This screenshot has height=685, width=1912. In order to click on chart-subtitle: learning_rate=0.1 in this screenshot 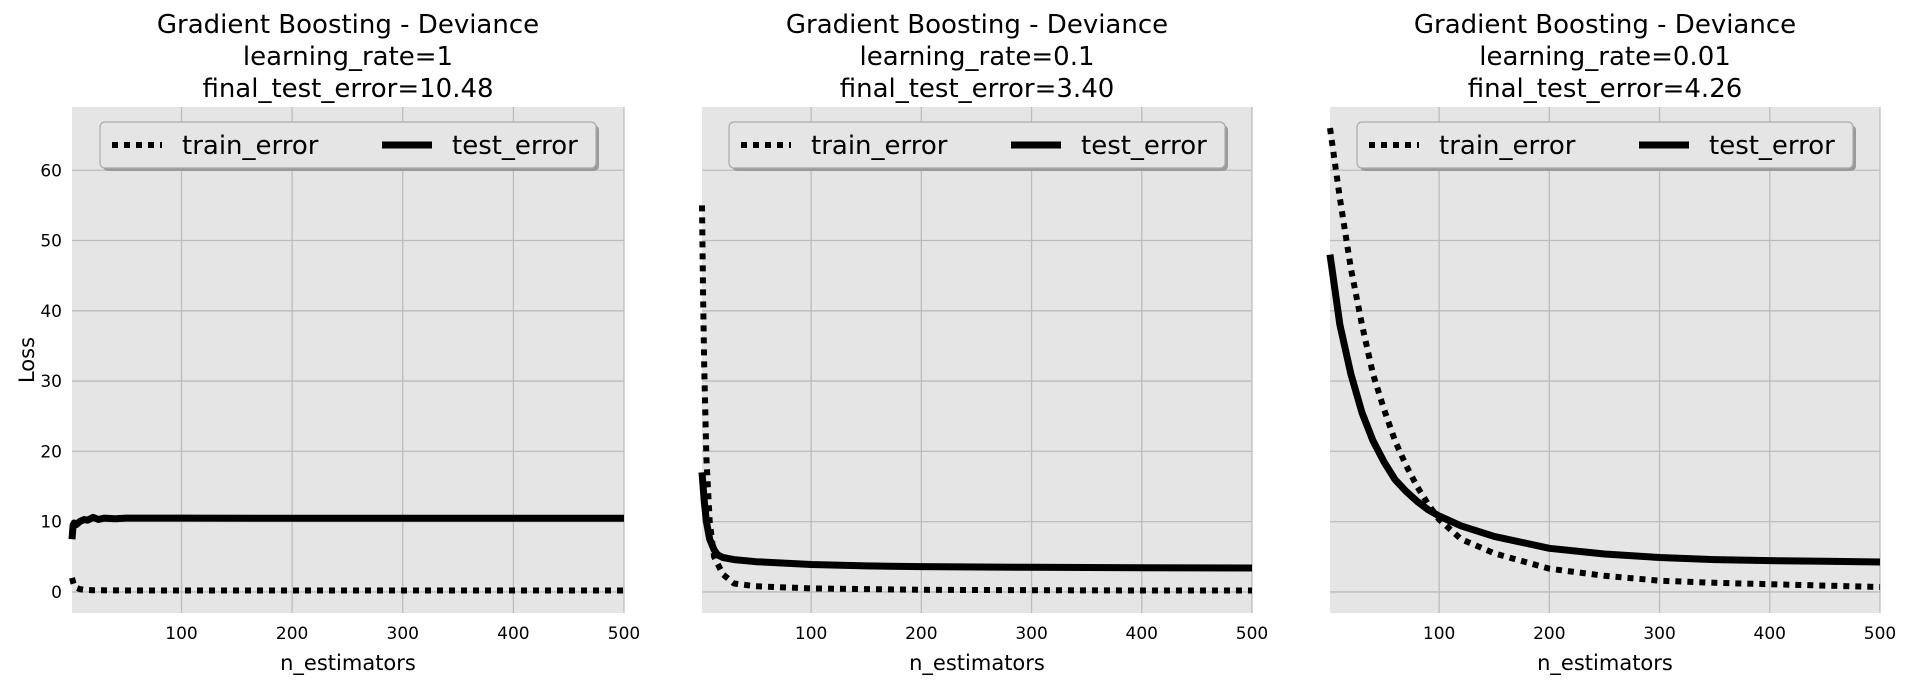, I will do `click(976, 57)`.